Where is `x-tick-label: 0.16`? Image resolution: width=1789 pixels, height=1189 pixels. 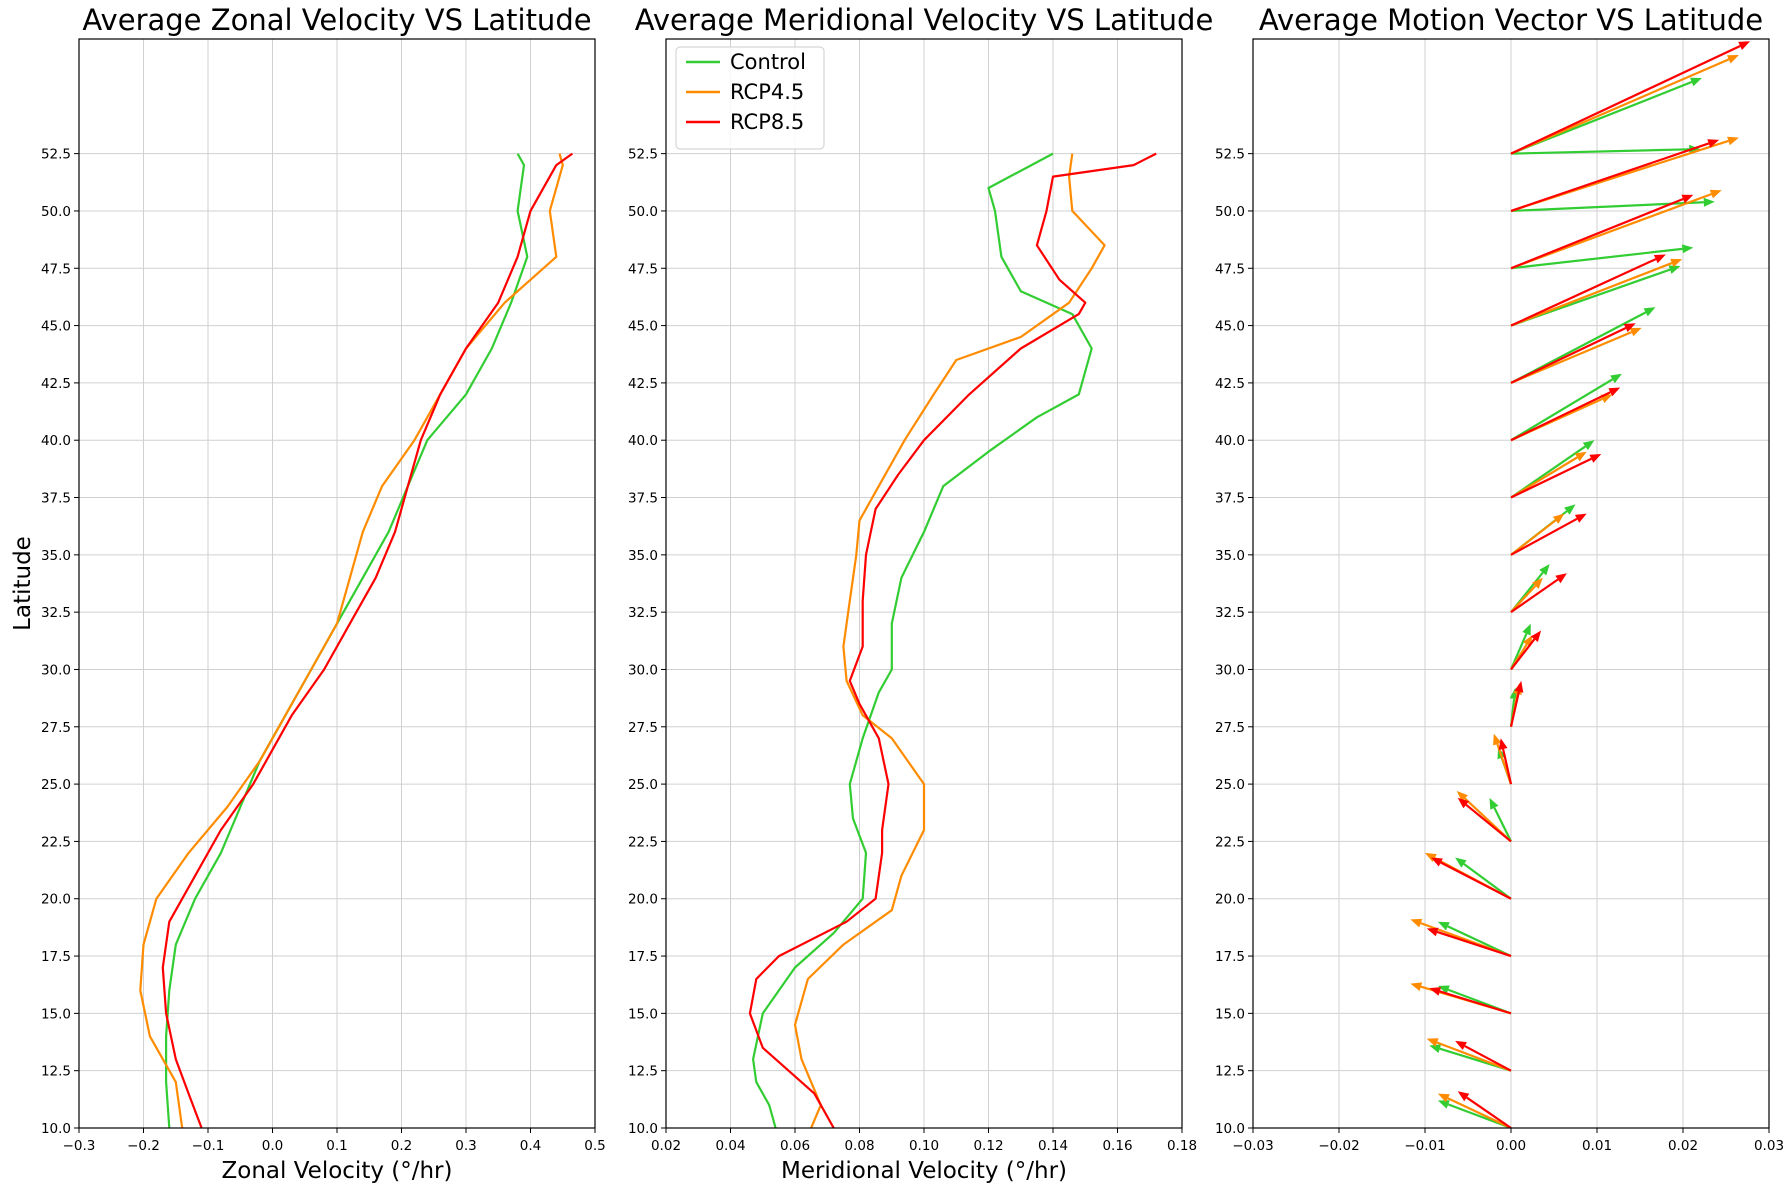
x-tick-label: 0.16 is located at coordinates (1117, 1146).